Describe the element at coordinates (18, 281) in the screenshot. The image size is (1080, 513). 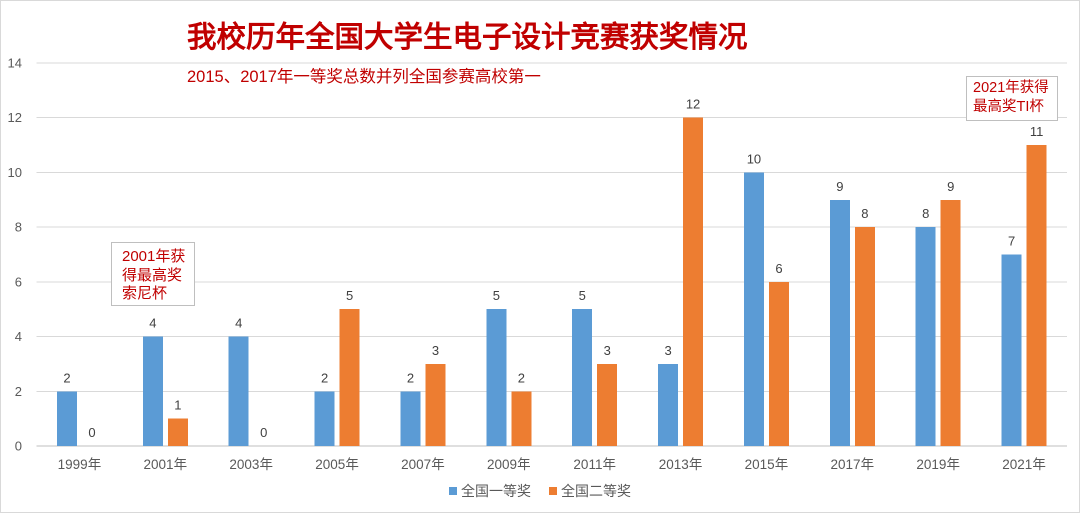
I see `y-tick-label: 6` at that location.